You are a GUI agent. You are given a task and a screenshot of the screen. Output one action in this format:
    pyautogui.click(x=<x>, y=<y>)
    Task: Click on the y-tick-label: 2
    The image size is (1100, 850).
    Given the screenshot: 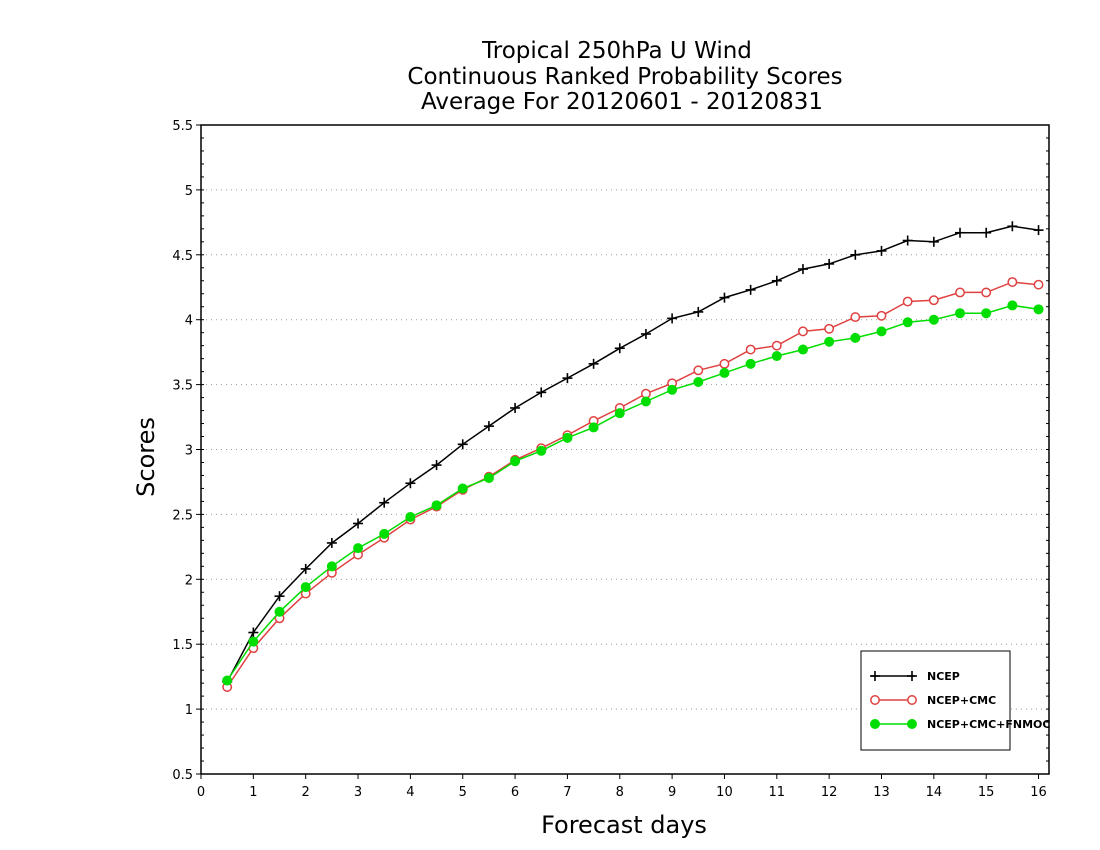 What is the action you would take?
    pyautogui.click(x=189, y=580)
    